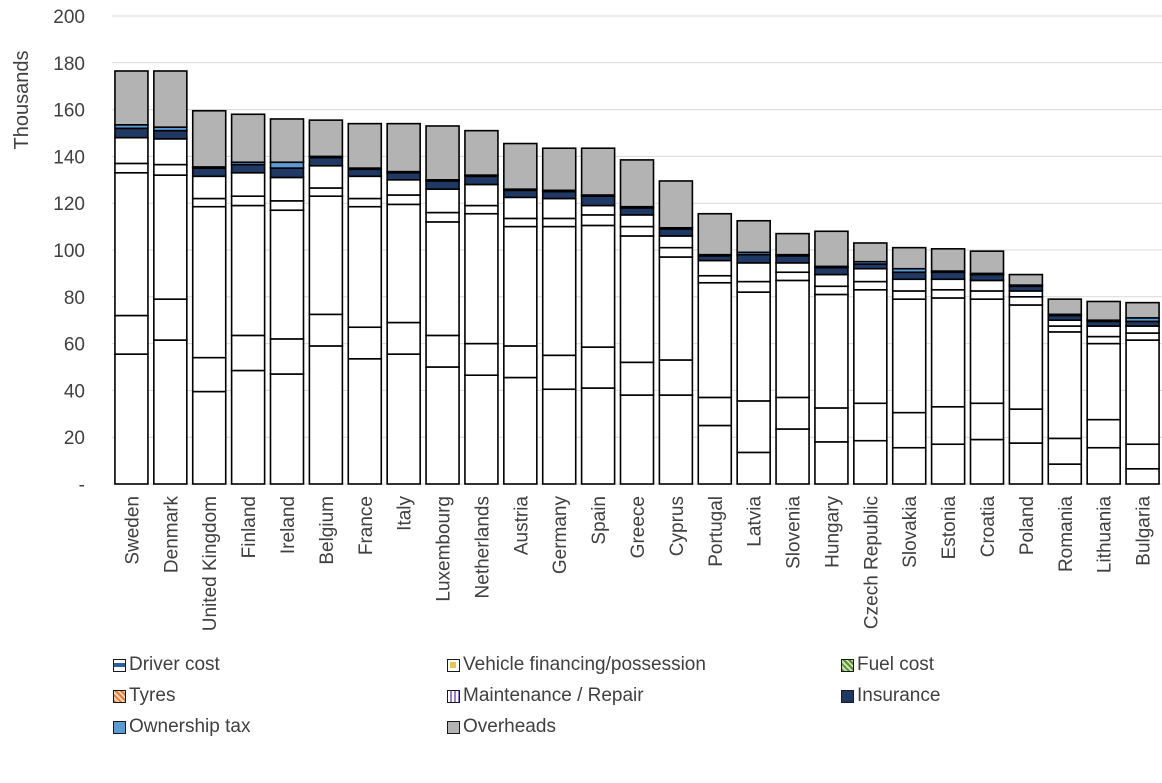 The image size is (1162, 783). I want to click on legend-label: Fuel cost, so click(896, 664).